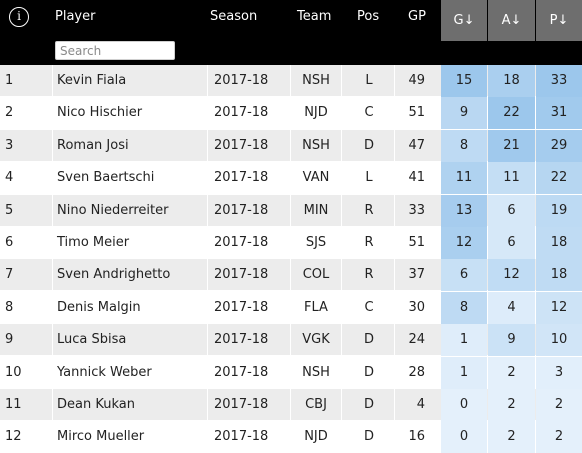 The height and width of the screenshot is (453, 582). Describe the element at coordinates (13, 372) in the screenshot. I see `rank-cell: 10` at that location.